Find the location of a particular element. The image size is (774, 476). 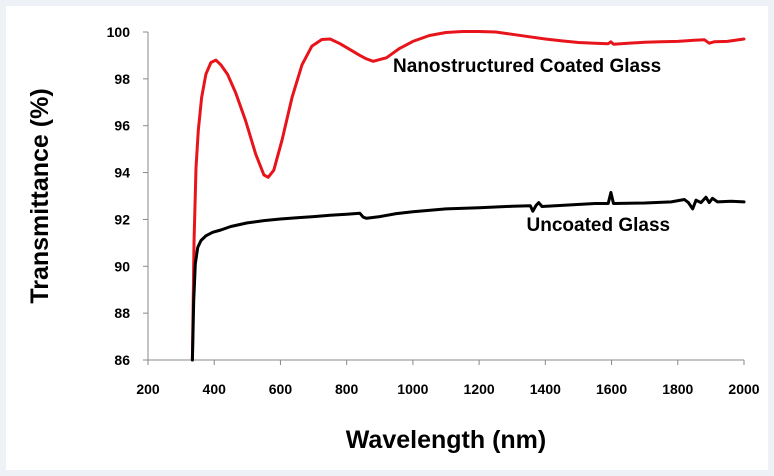

y-tick-label: 88 is located at coordinates (122, 313).